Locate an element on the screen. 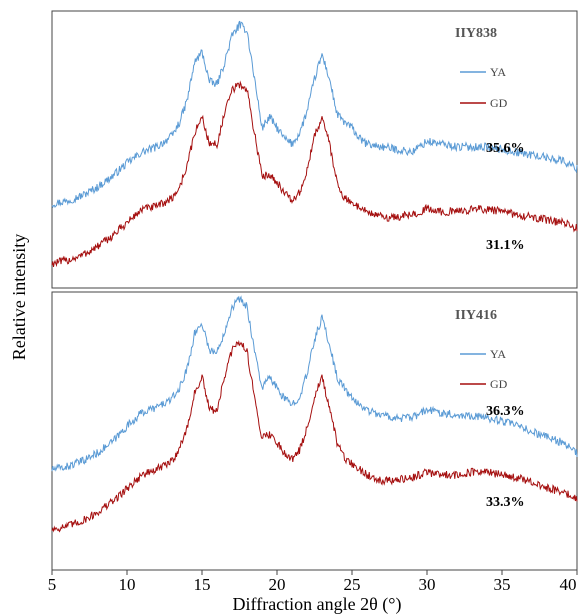 This screenshot has height=615, width=578. x-tick-label: 35 is located at coordinates (502, 584).